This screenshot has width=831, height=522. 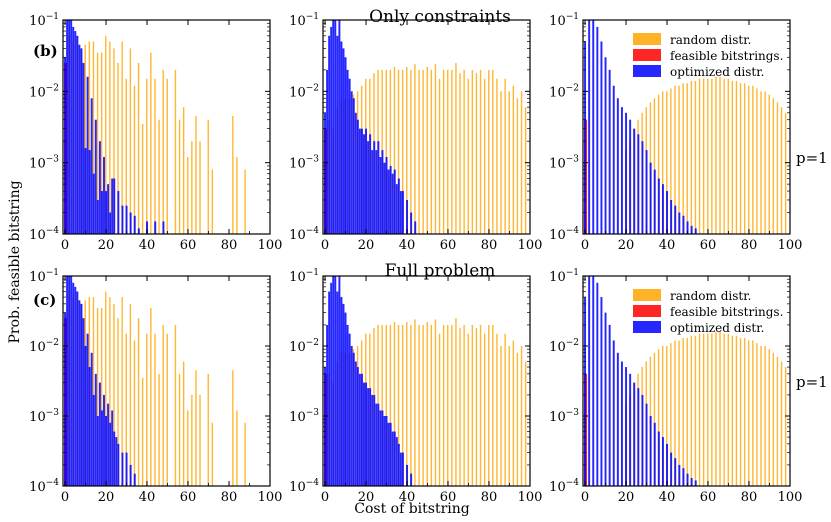 What do you see at coordinates (585, 497) in the screenshot?
I see `x-tick-label: 0` at bounding box center [585, 497].